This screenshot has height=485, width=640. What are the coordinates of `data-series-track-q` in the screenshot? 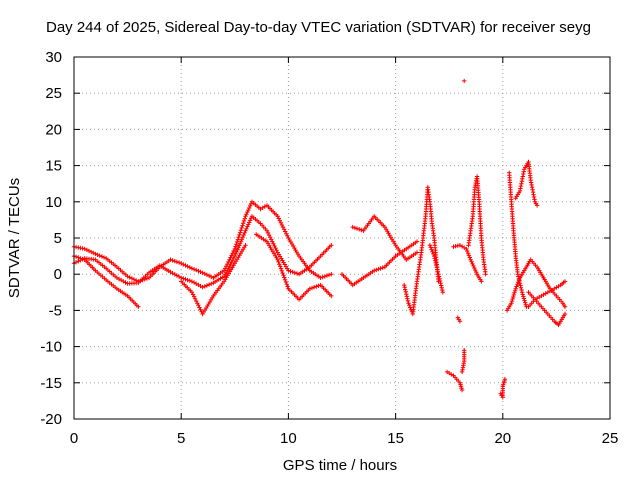 It's located at (518, 239).